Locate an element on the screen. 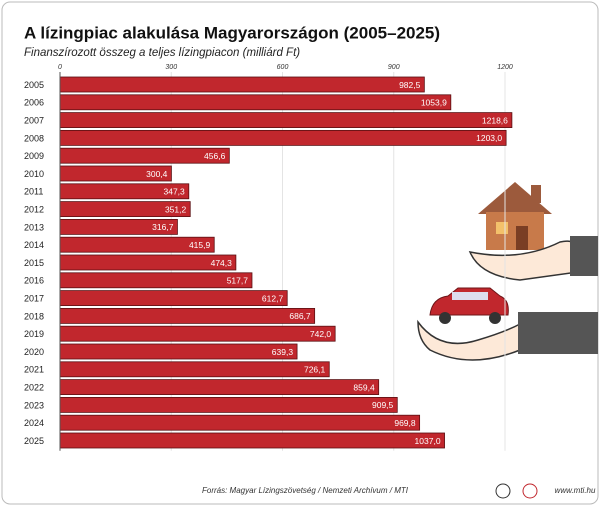  value-label: 859,4 is located at coordinates (364, 387).